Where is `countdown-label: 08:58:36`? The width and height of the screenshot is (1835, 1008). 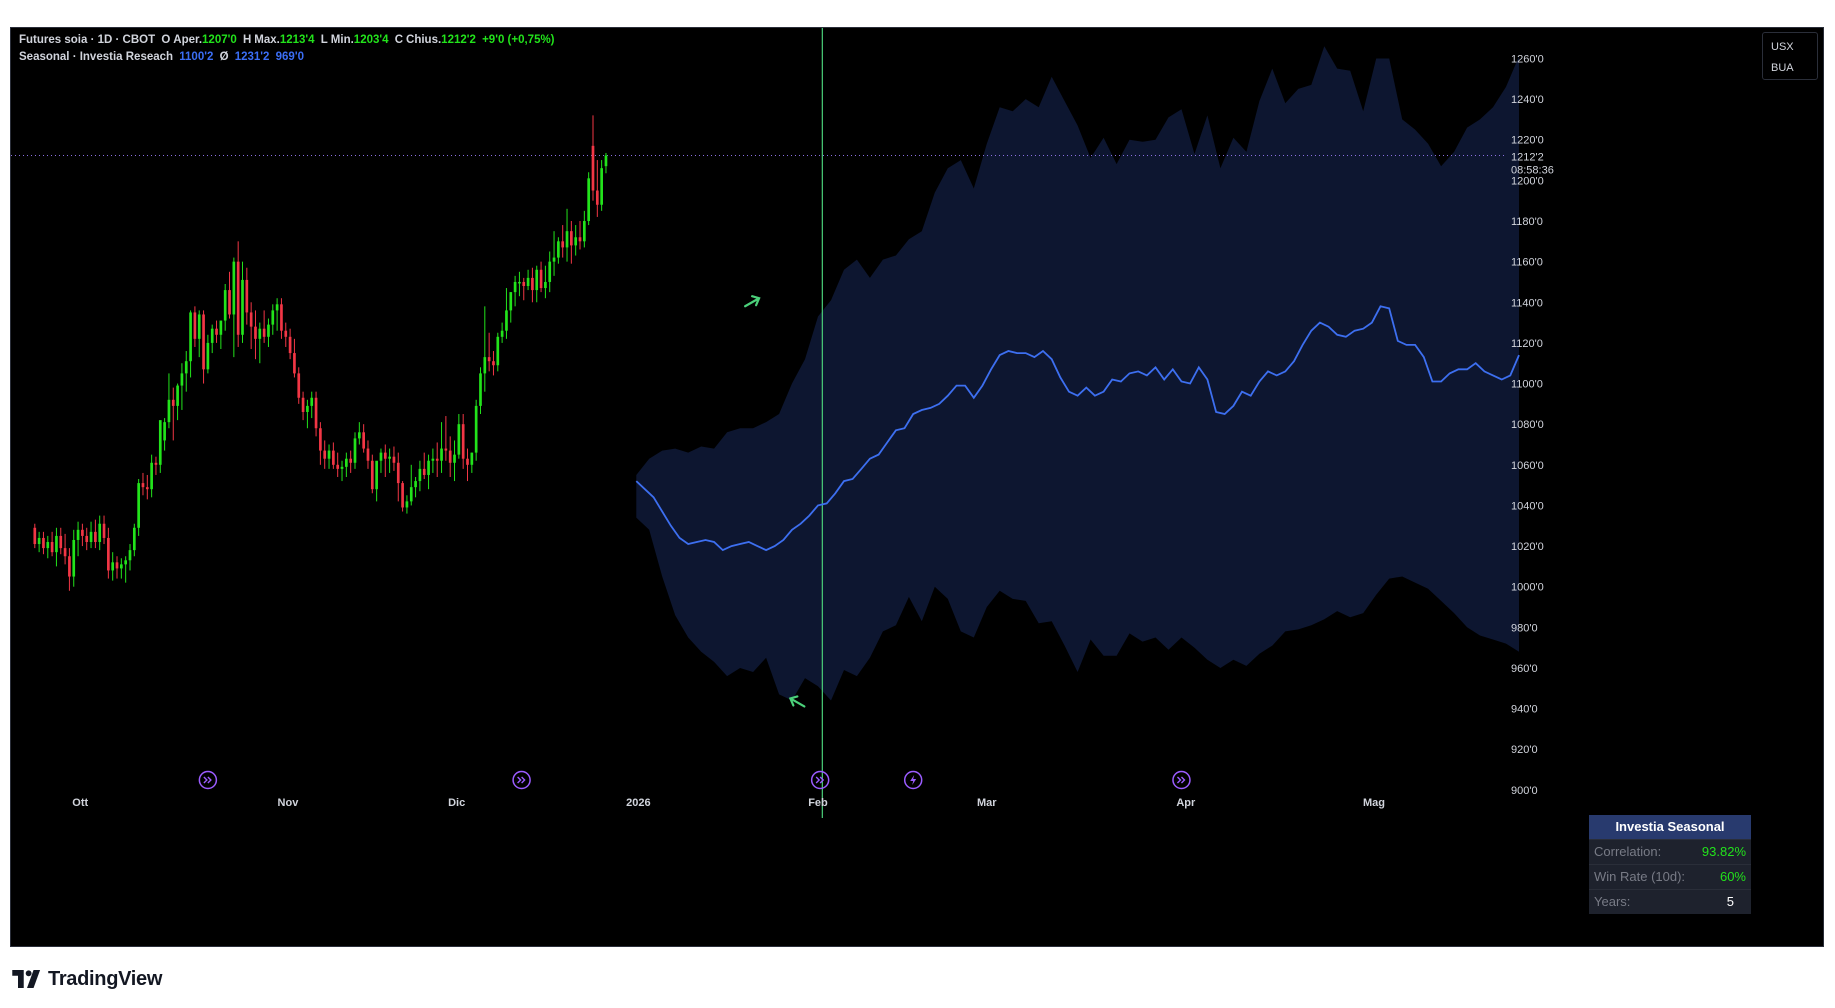 countdown-label: 08:58:36 is located at coordinates (1532, 170).